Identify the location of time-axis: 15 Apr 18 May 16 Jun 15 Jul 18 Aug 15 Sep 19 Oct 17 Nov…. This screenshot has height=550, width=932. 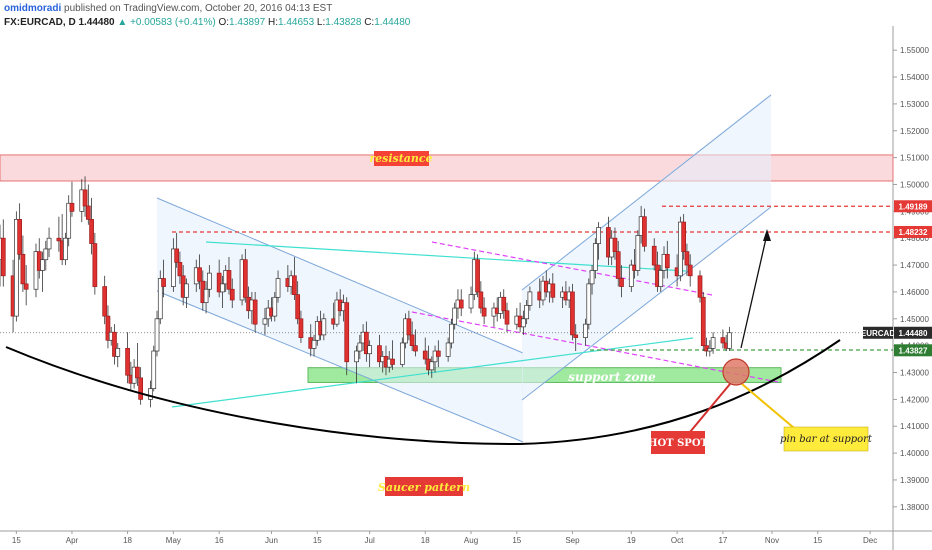
(444, 538).